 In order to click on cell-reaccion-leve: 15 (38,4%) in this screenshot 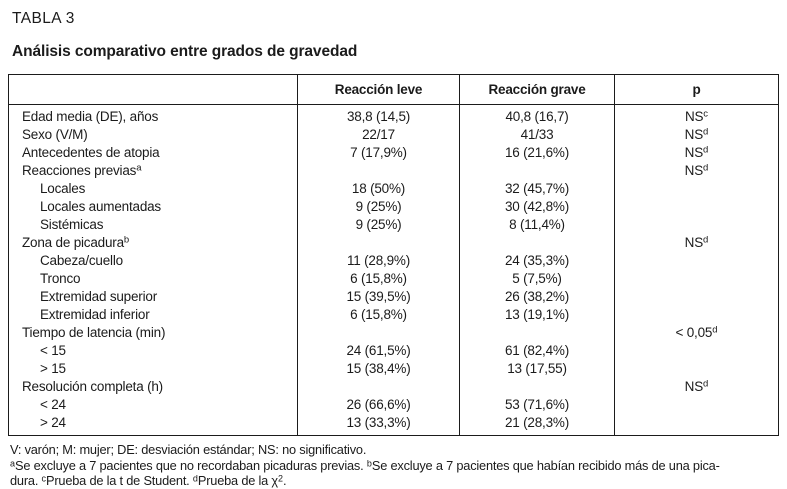, I will do `click(378, 369)`.